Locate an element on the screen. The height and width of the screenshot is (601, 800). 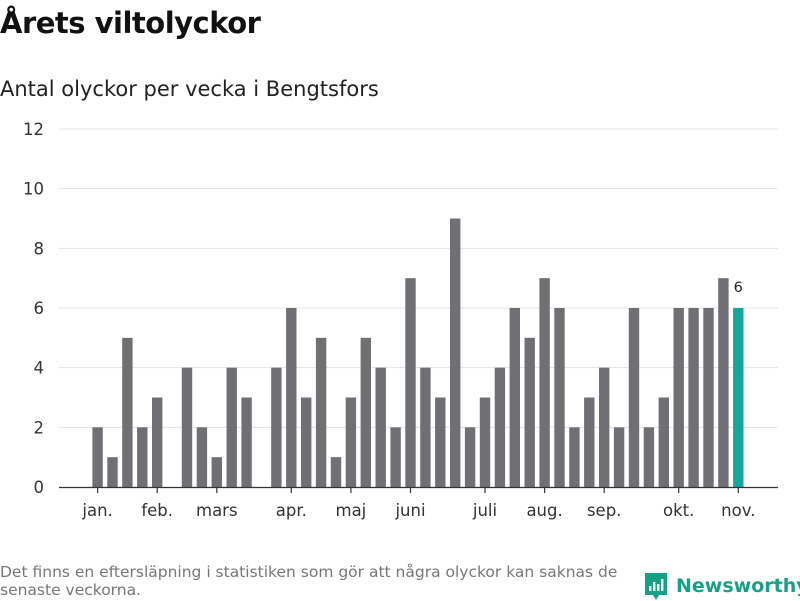
y-tick-label: 10 is located at coordinates (33, 189).